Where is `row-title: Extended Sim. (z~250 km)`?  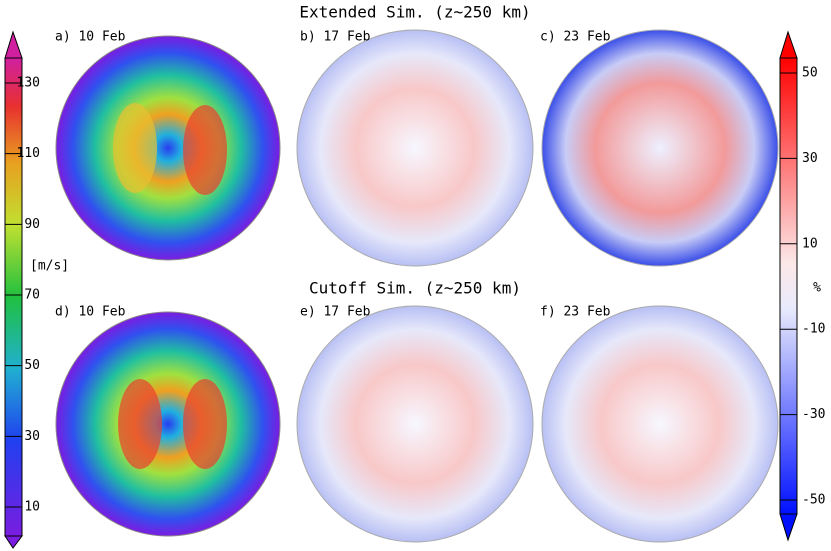
row-title: Extended Sim. (z~250 km) is located at coordinates (414, 12).